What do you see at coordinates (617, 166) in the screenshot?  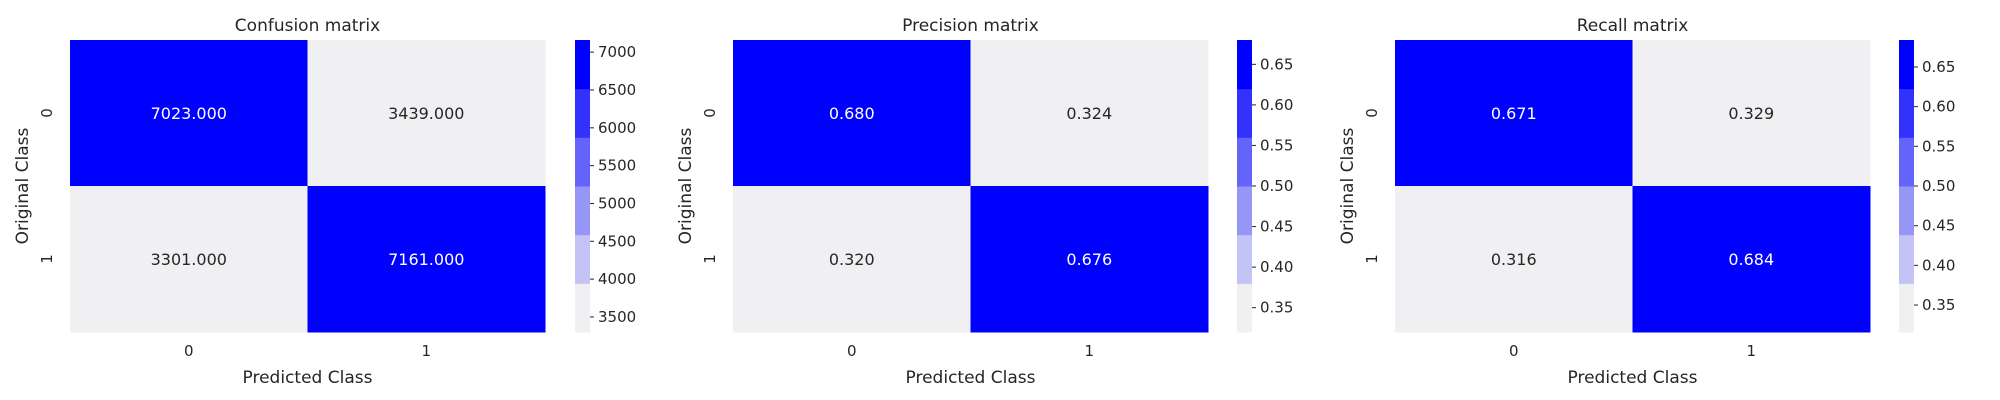 I see `colorbar-tick-label: 5500` at bounding box center [617, 166].